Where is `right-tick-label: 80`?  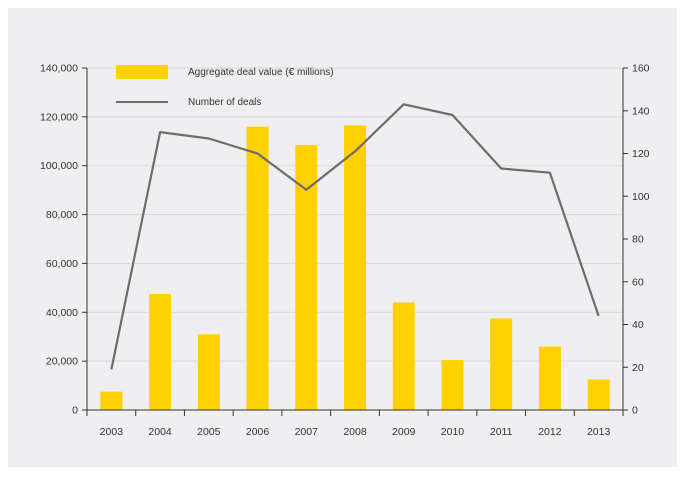 right-tick-label: 80 is located at coordinates (638, 240).